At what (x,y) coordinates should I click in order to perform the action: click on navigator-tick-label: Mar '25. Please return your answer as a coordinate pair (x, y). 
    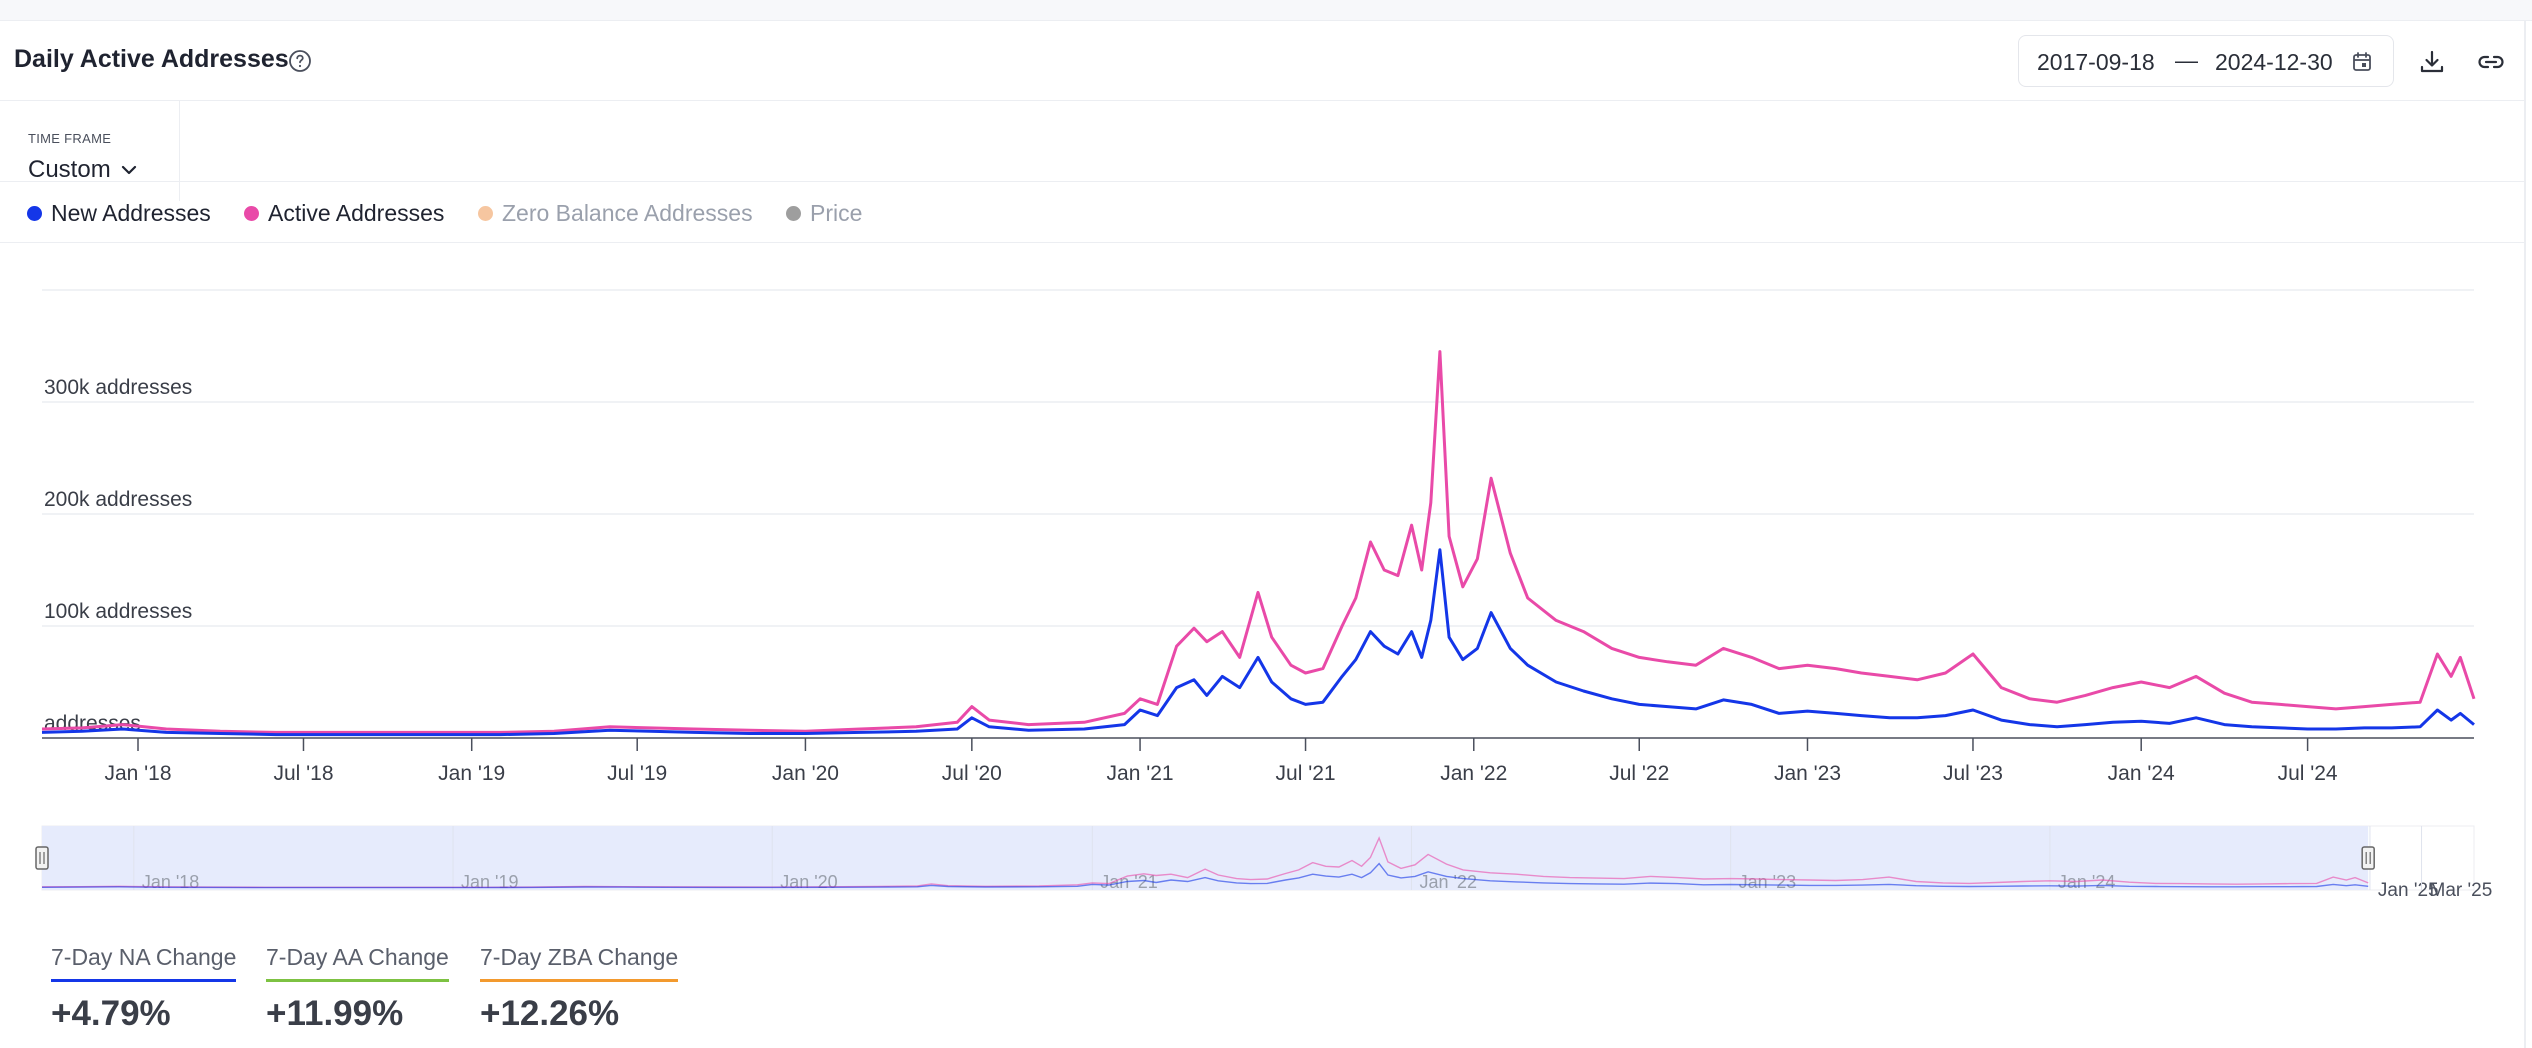
    Looking at the image, I should click on (2461, 890).